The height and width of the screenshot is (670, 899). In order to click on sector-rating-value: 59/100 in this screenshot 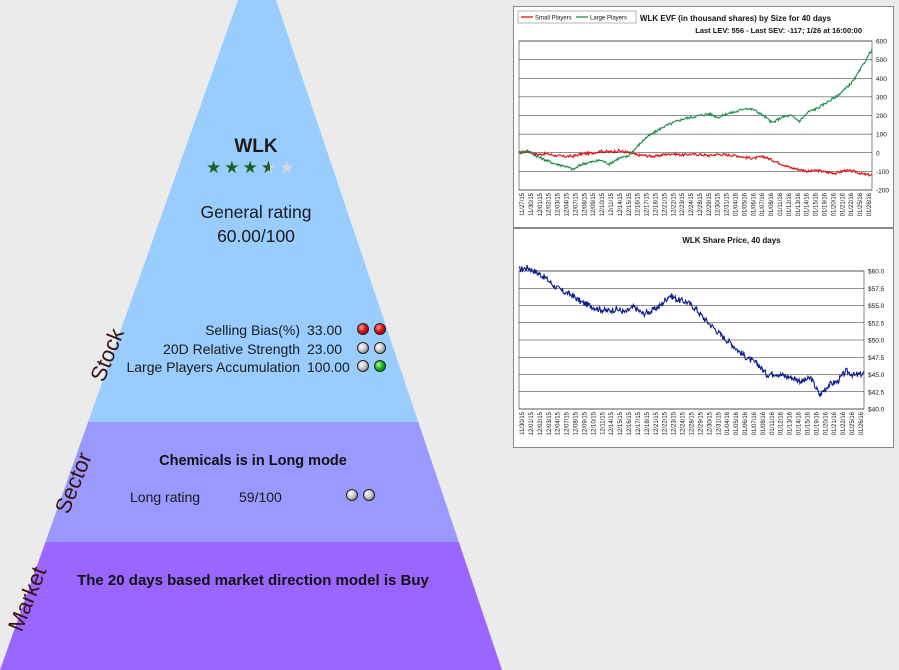, I will do `click(260, 497)`.